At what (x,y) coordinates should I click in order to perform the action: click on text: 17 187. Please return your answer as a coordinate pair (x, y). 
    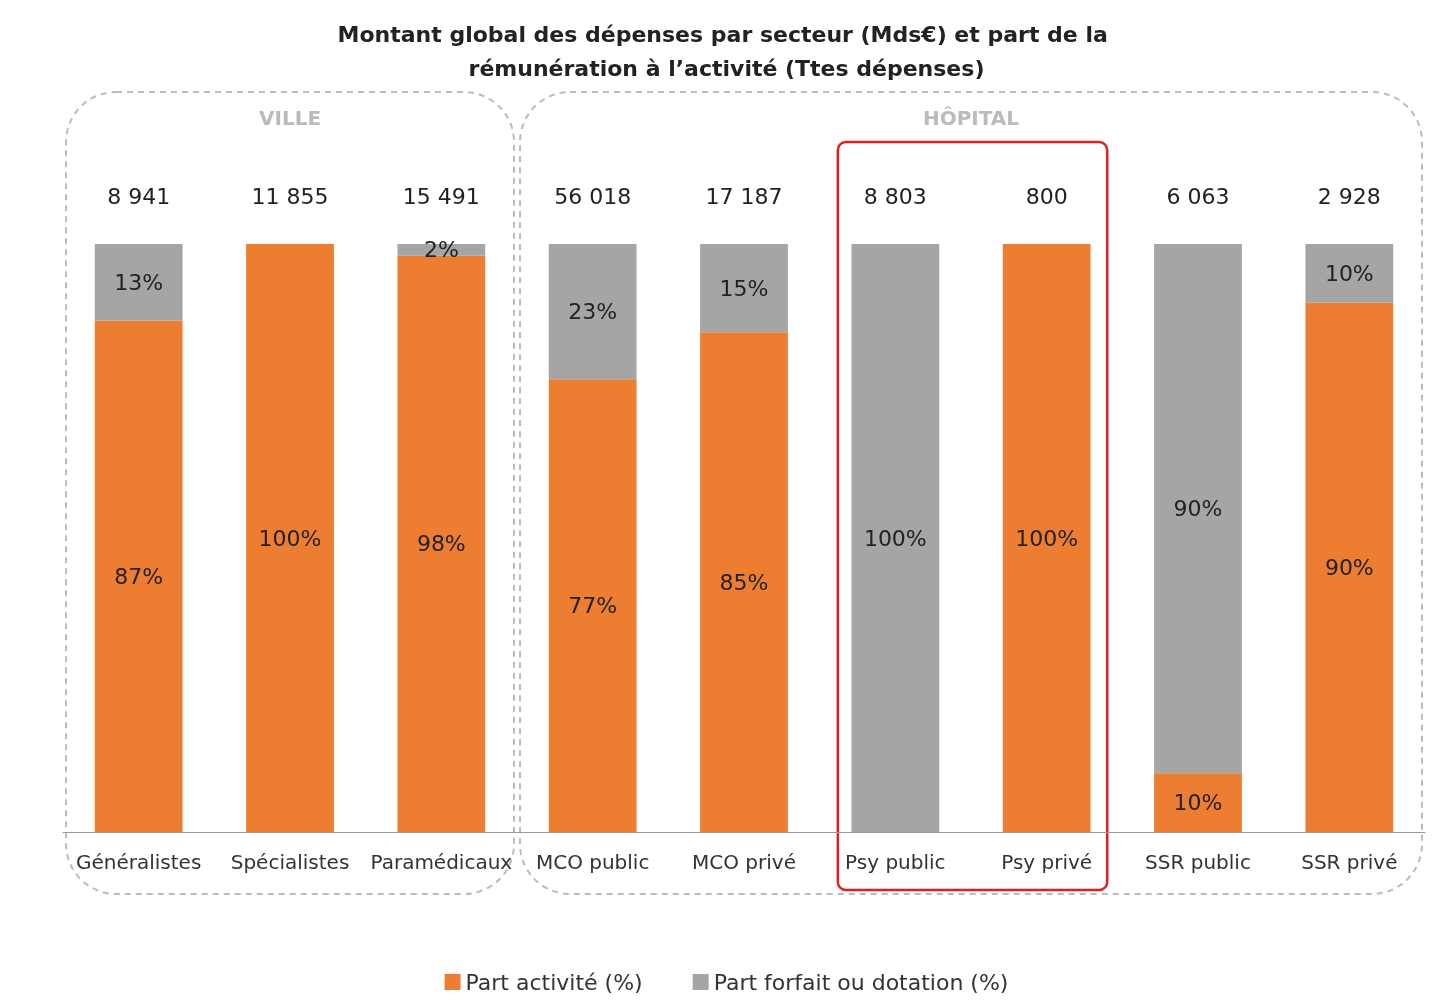
    Looking at the image, I should click on (744, 196).